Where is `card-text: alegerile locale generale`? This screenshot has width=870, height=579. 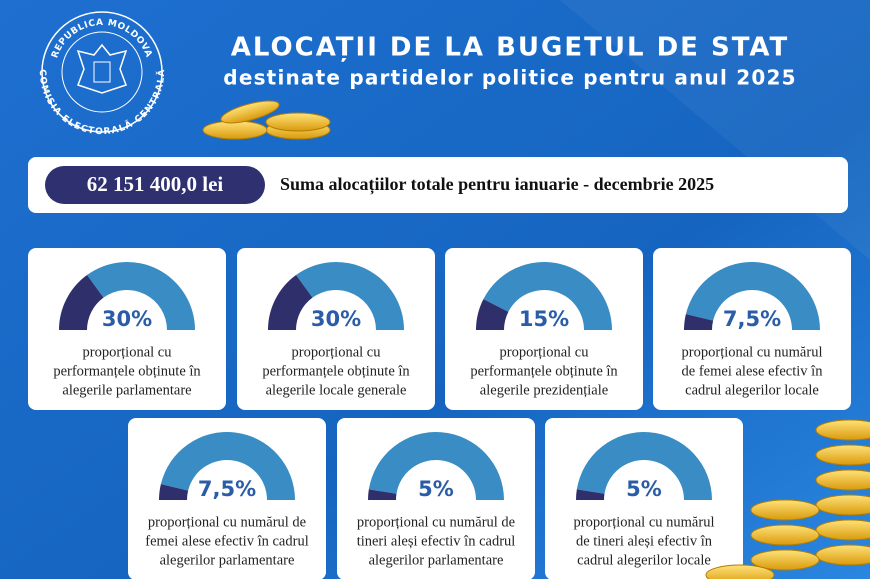
card-text: alegerile locale generale is located at coordinates (336, 390).